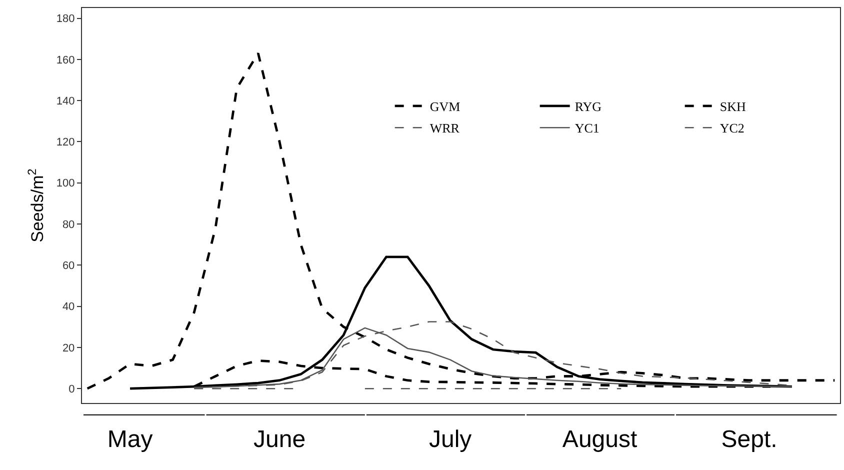 The height and width of the screenshot is (470, 844). I want to click on y-tick-label: 20, so click(68, 348).